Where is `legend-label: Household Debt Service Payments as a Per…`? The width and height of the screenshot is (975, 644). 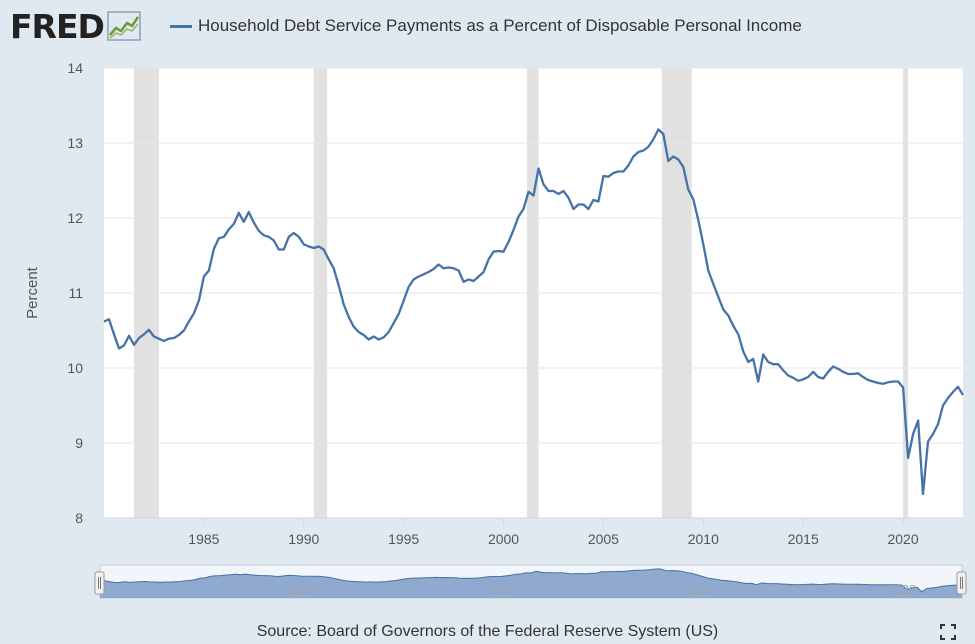 legend-label: Household Debt Service Payments as a Per… is located at coordinates (500, 25).